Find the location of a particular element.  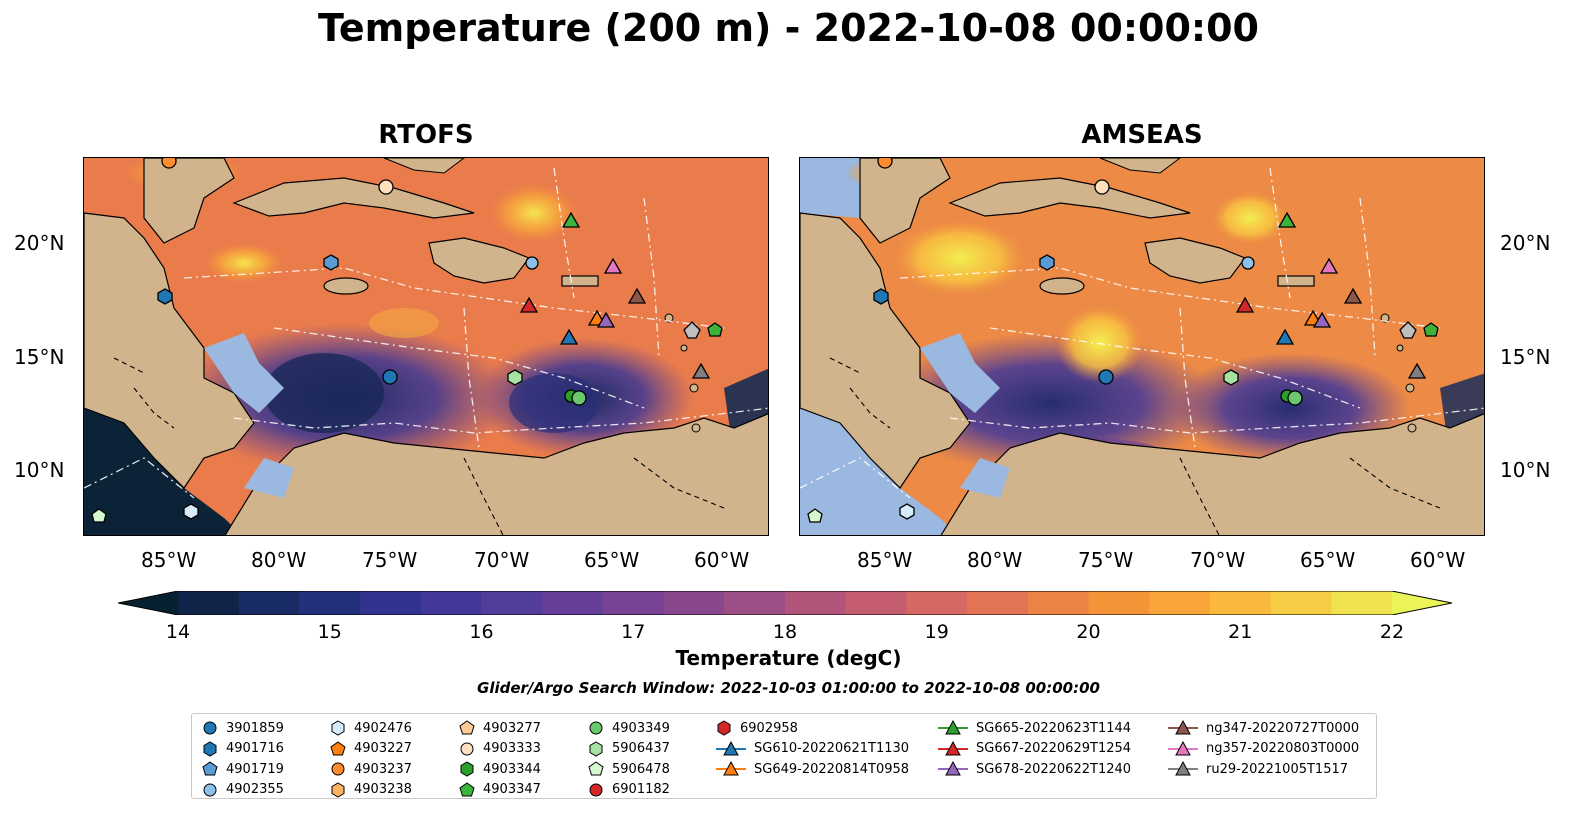

legend-item: 4903238 is located at coordinates (371, 790).